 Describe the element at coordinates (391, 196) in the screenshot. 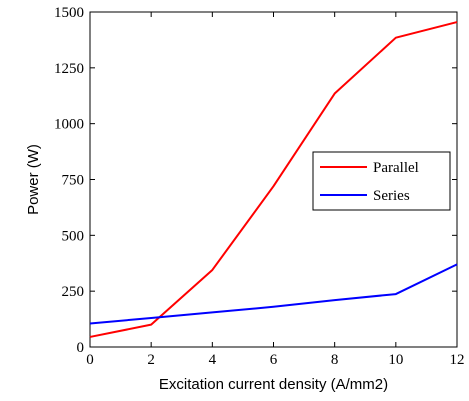

I see `legend-label-series: Series` at that location.